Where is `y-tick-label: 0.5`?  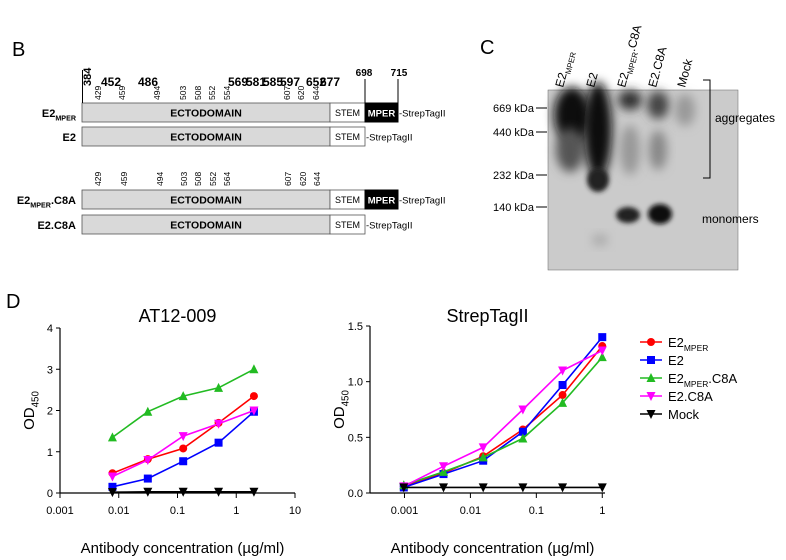 y-tick-label: 0.5 is located at coordinates (355, 438).